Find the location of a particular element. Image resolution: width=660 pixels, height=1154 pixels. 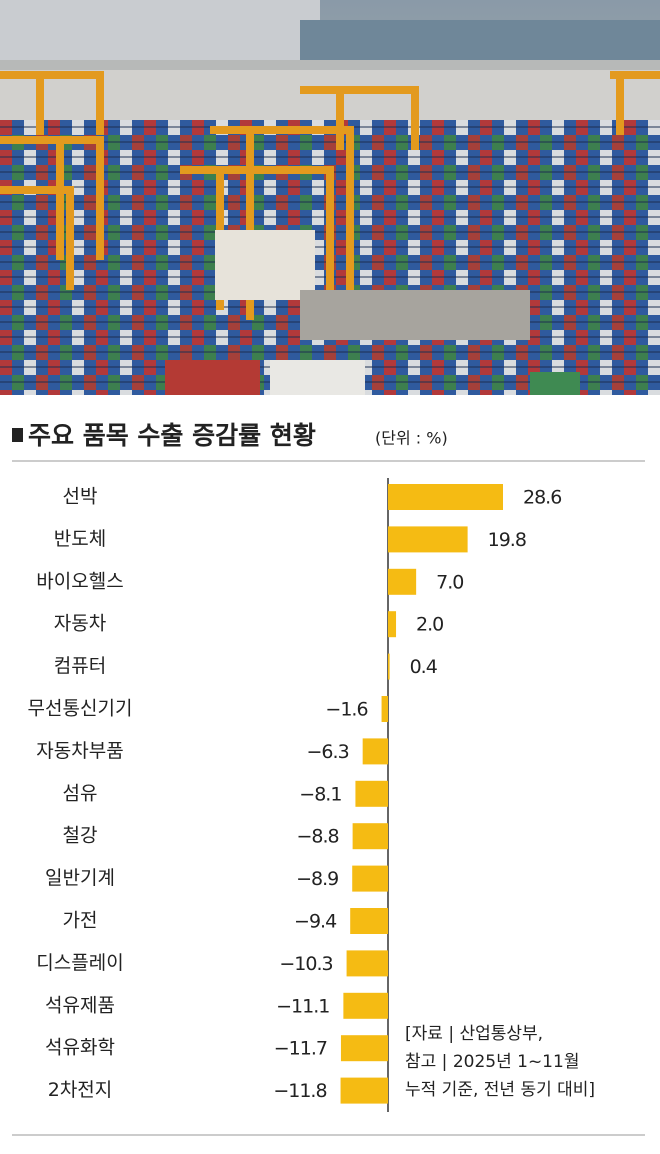

value-label: 28.6 is located at coordinates (542, 498).